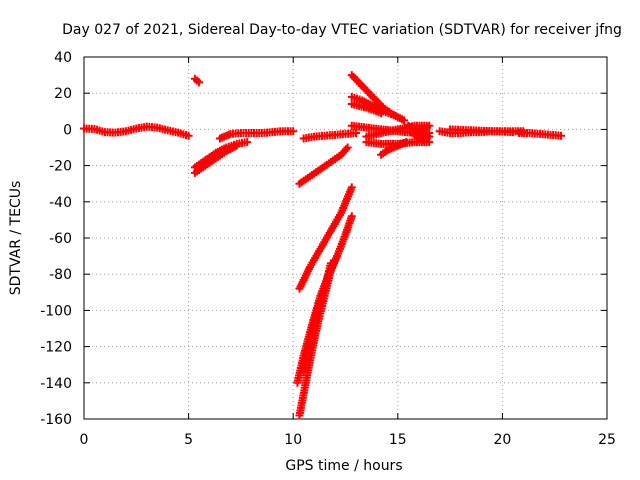  What do you see at coordinates (136, 131) in the screenshot?
I see `series-track-a` at bounding box center [136, 131].